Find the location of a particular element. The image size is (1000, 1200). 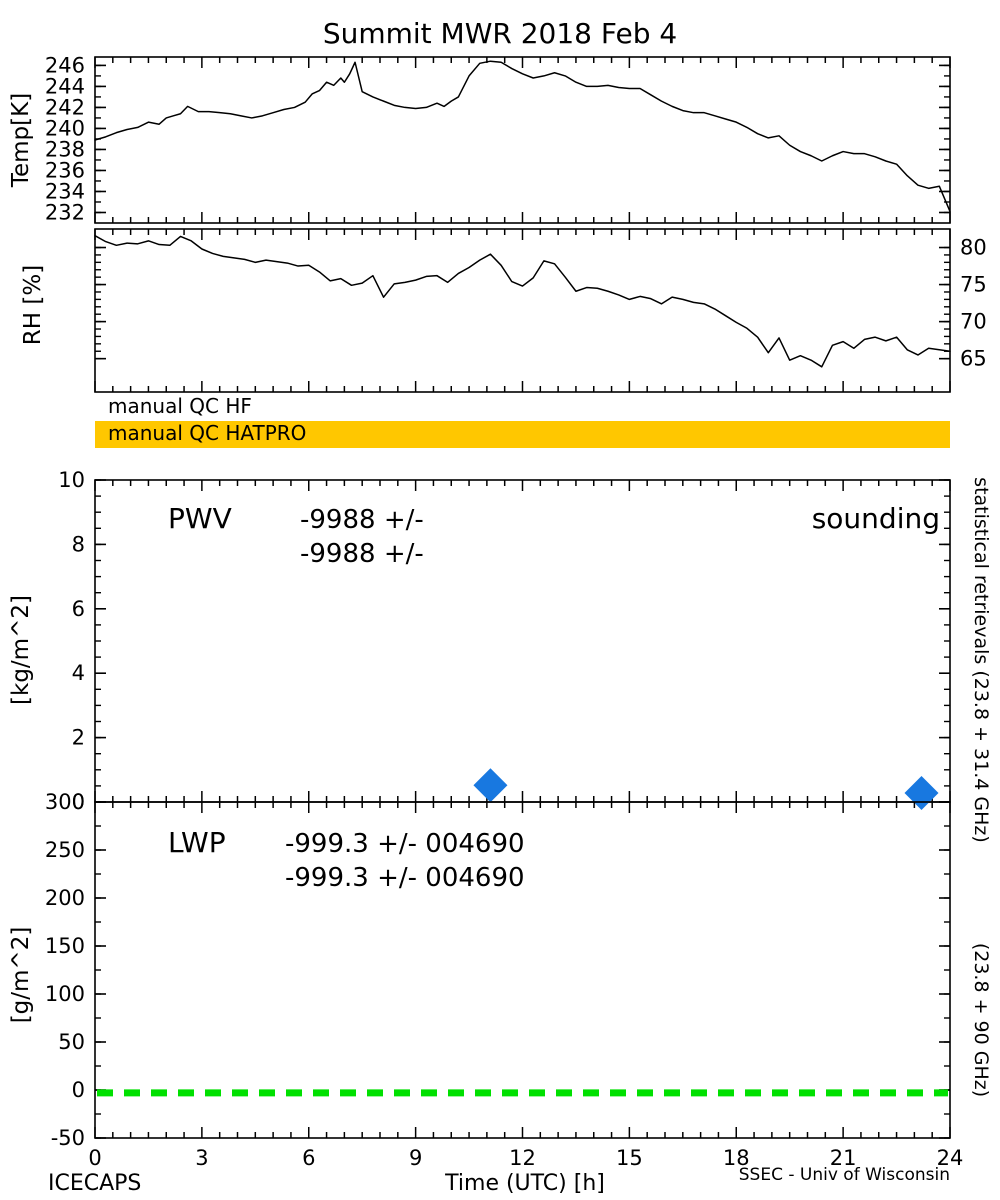

y-tick-label: -50 is located at coordinates (68, 1138).